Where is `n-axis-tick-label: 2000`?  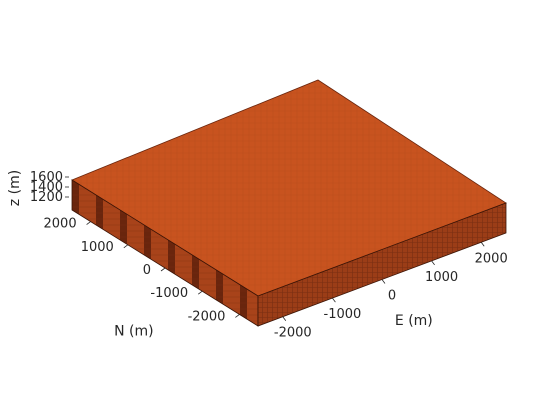
n-axis-tick-label: 2000 is located at coordinates (60, 224).